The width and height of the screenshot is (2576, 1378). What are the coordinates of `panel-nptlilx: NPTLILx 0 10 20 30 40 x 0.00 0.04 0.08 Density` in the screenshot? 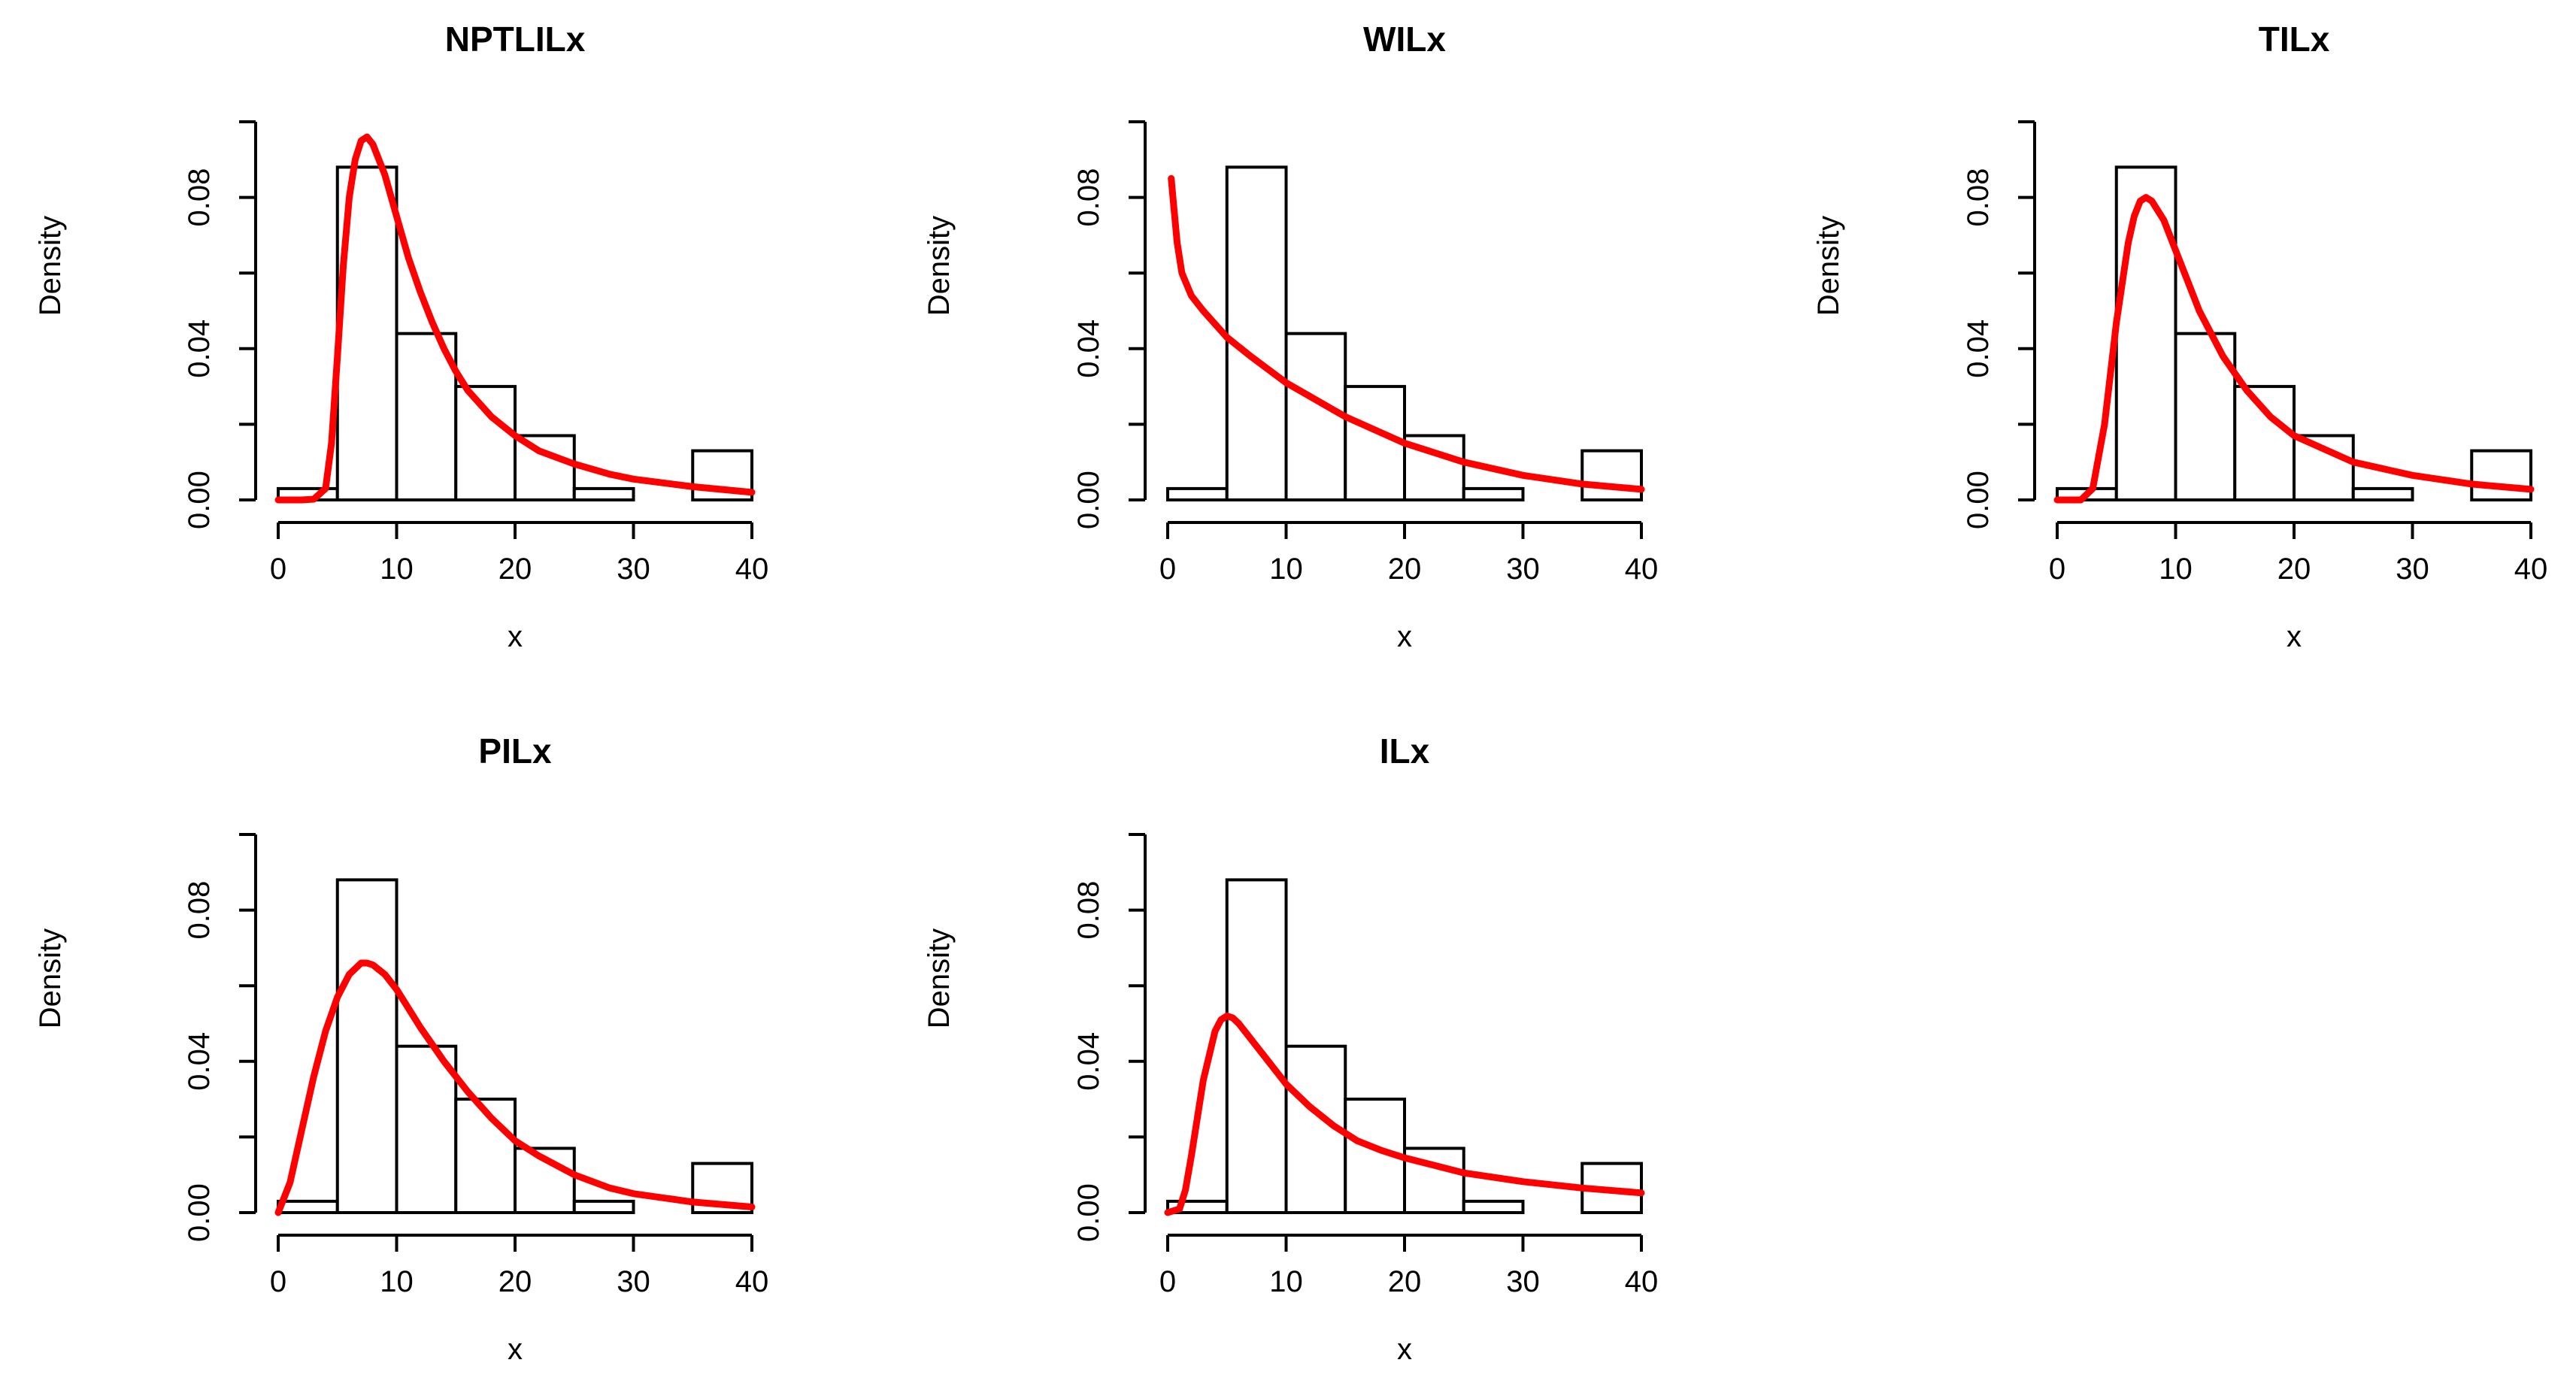 It's located at (401, 336).